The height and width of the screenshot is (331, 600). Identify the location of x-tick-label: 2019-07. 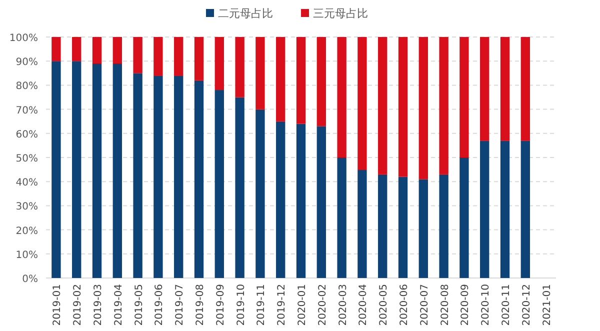
(180, 305).